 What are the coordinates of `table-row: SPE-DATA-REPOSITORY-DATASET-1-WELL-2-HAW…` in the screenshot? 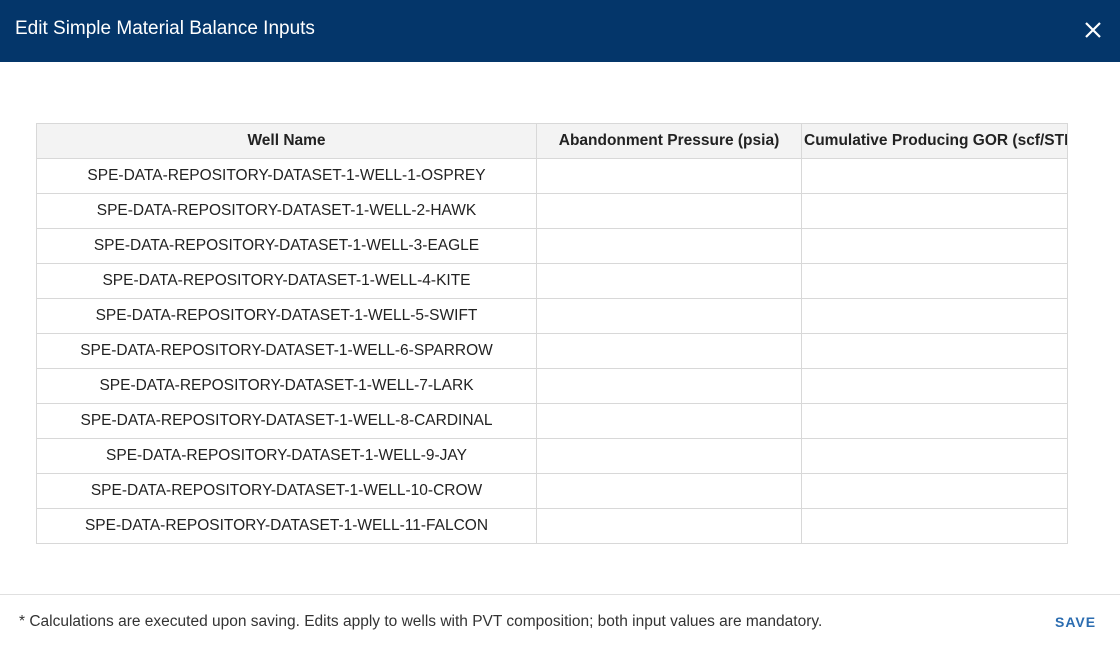 It's located at (552, 211).